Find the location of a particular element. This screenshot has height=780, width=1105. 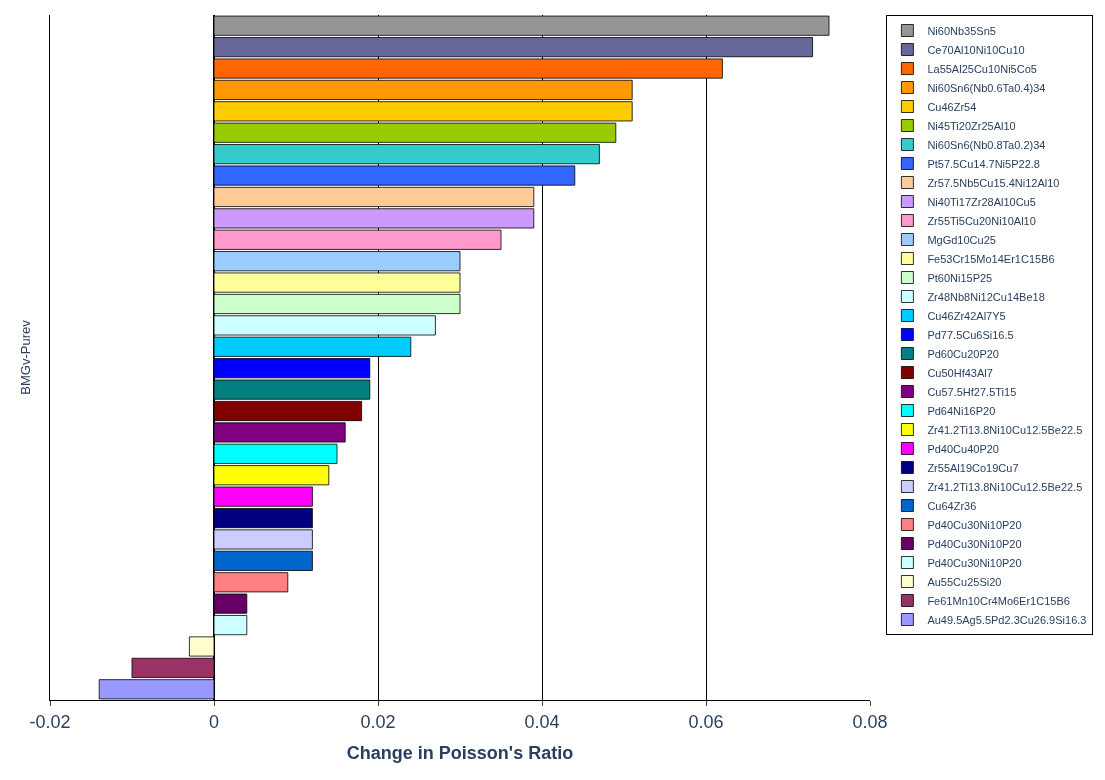

legend-label: Ni60Sn6(Nb0.8Ta0.2)34 is located at coordinates (986, 144).